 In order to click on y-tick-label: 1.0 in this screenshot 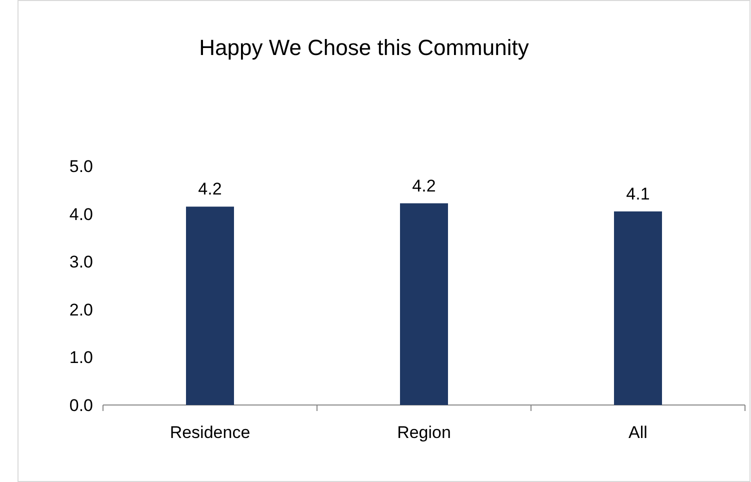, I will do `click(81, 358)`.